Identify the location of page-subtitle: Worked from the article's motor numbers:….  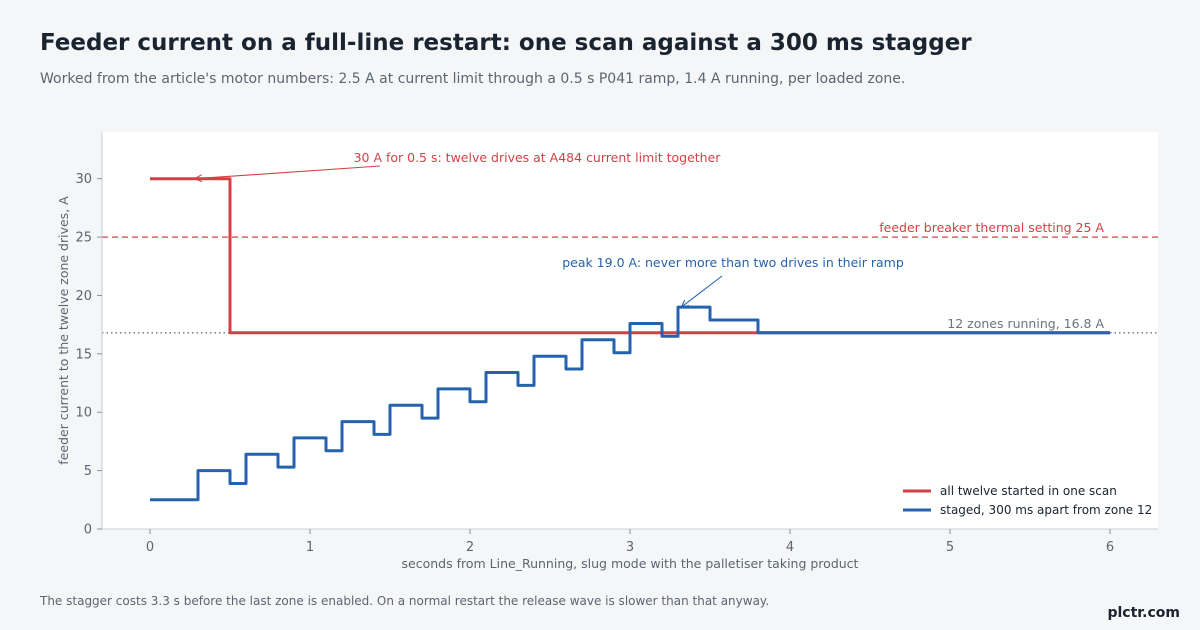
(473, 79).